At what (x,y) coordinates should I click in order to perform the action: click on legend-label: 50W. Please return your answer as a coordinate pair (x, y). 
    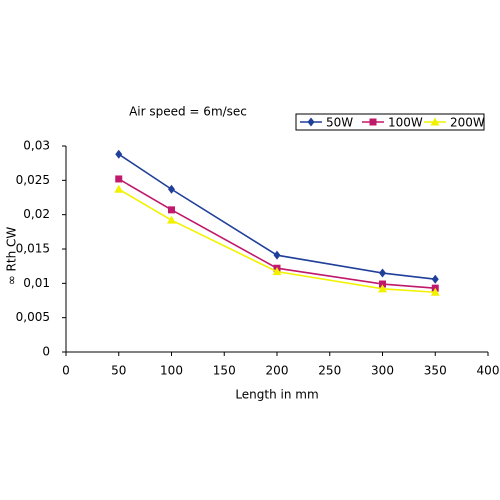
    Looking at the image, I should click on (339, 123).